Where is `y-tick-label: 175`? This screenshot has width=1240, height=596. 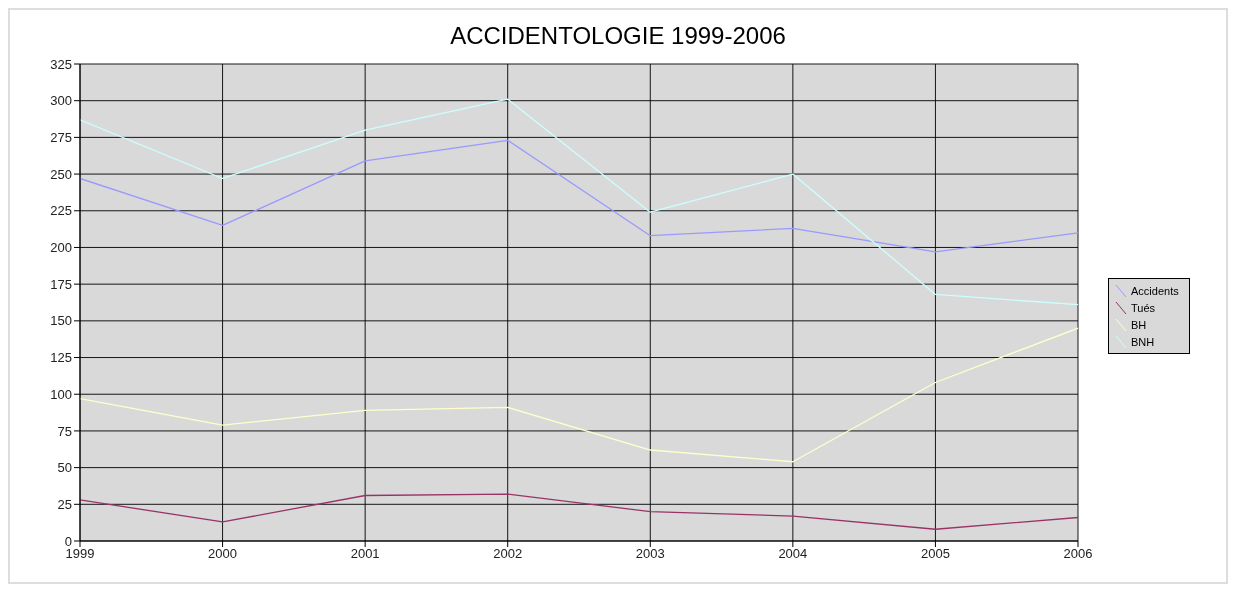
y-tick-label: 175 is located at coordinates (61, 284).